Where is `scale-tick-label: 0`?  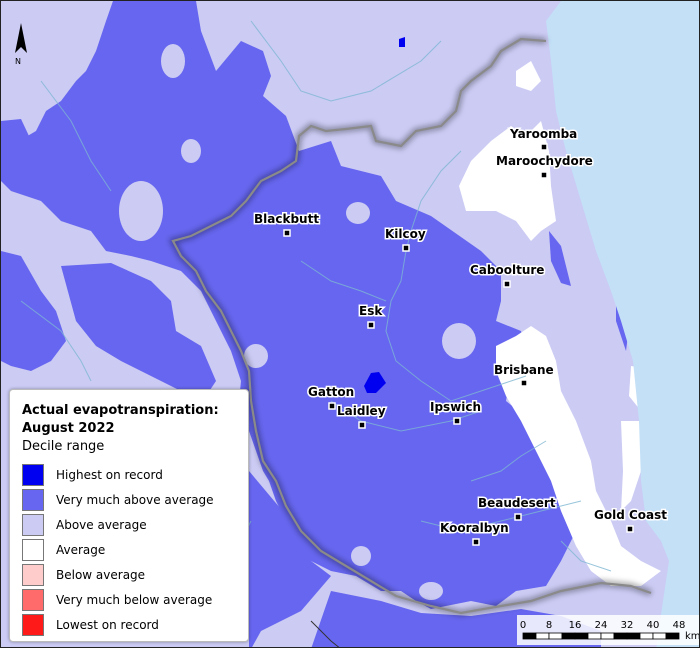
scale-tick-label: 0 is located at coordinates (523, 625).